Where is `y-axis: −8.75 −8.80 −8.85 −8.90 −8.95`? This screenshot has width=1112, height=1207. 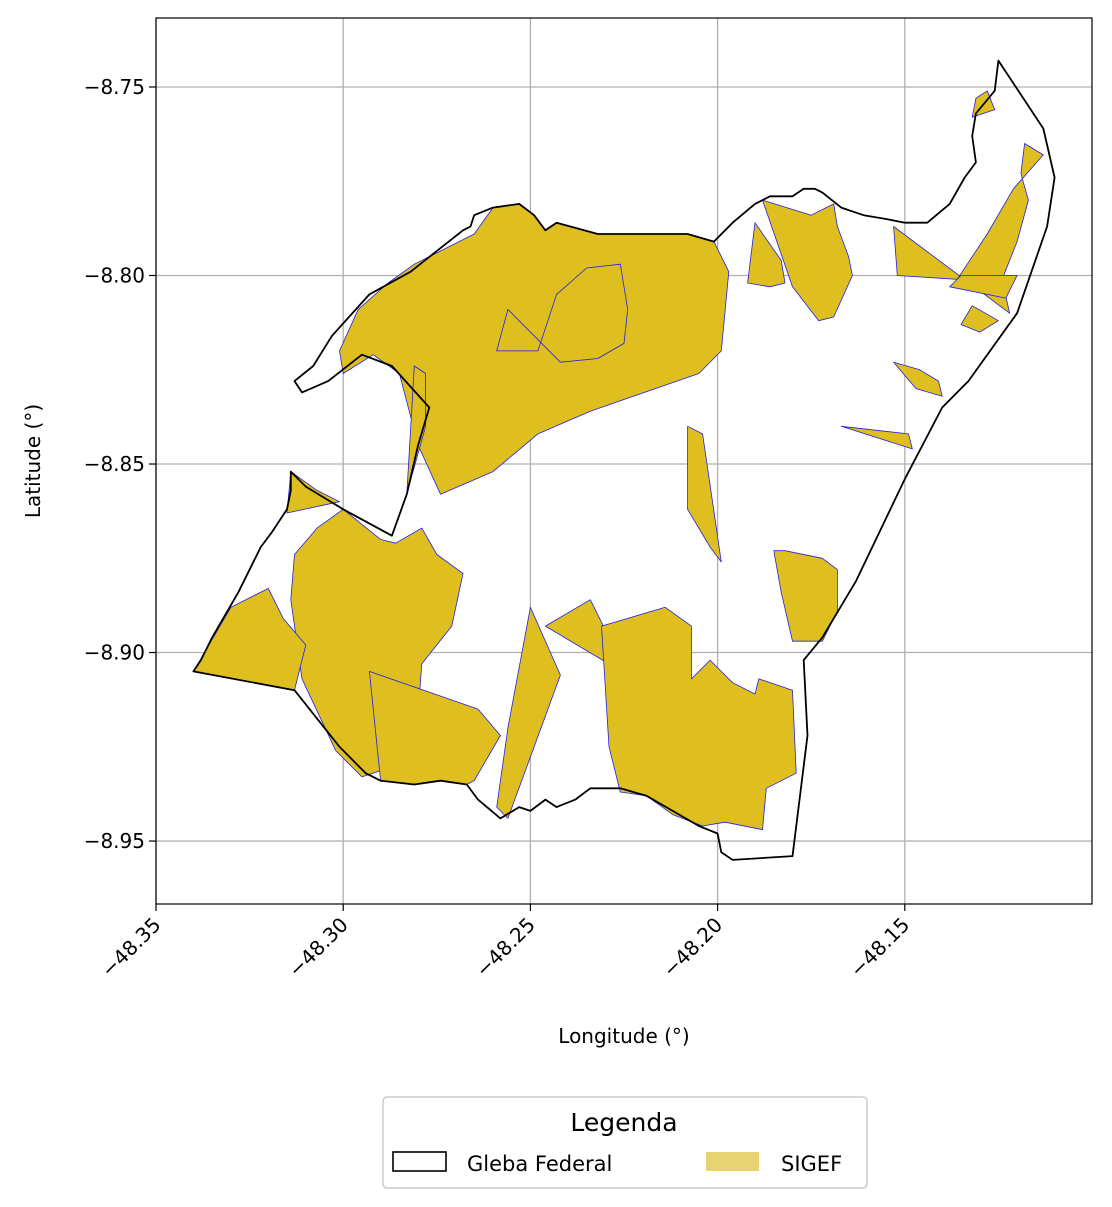 y-axis: −8.75 −8.80 −8.85 −8.90 −8.95 is located at coordinates (120, 464).